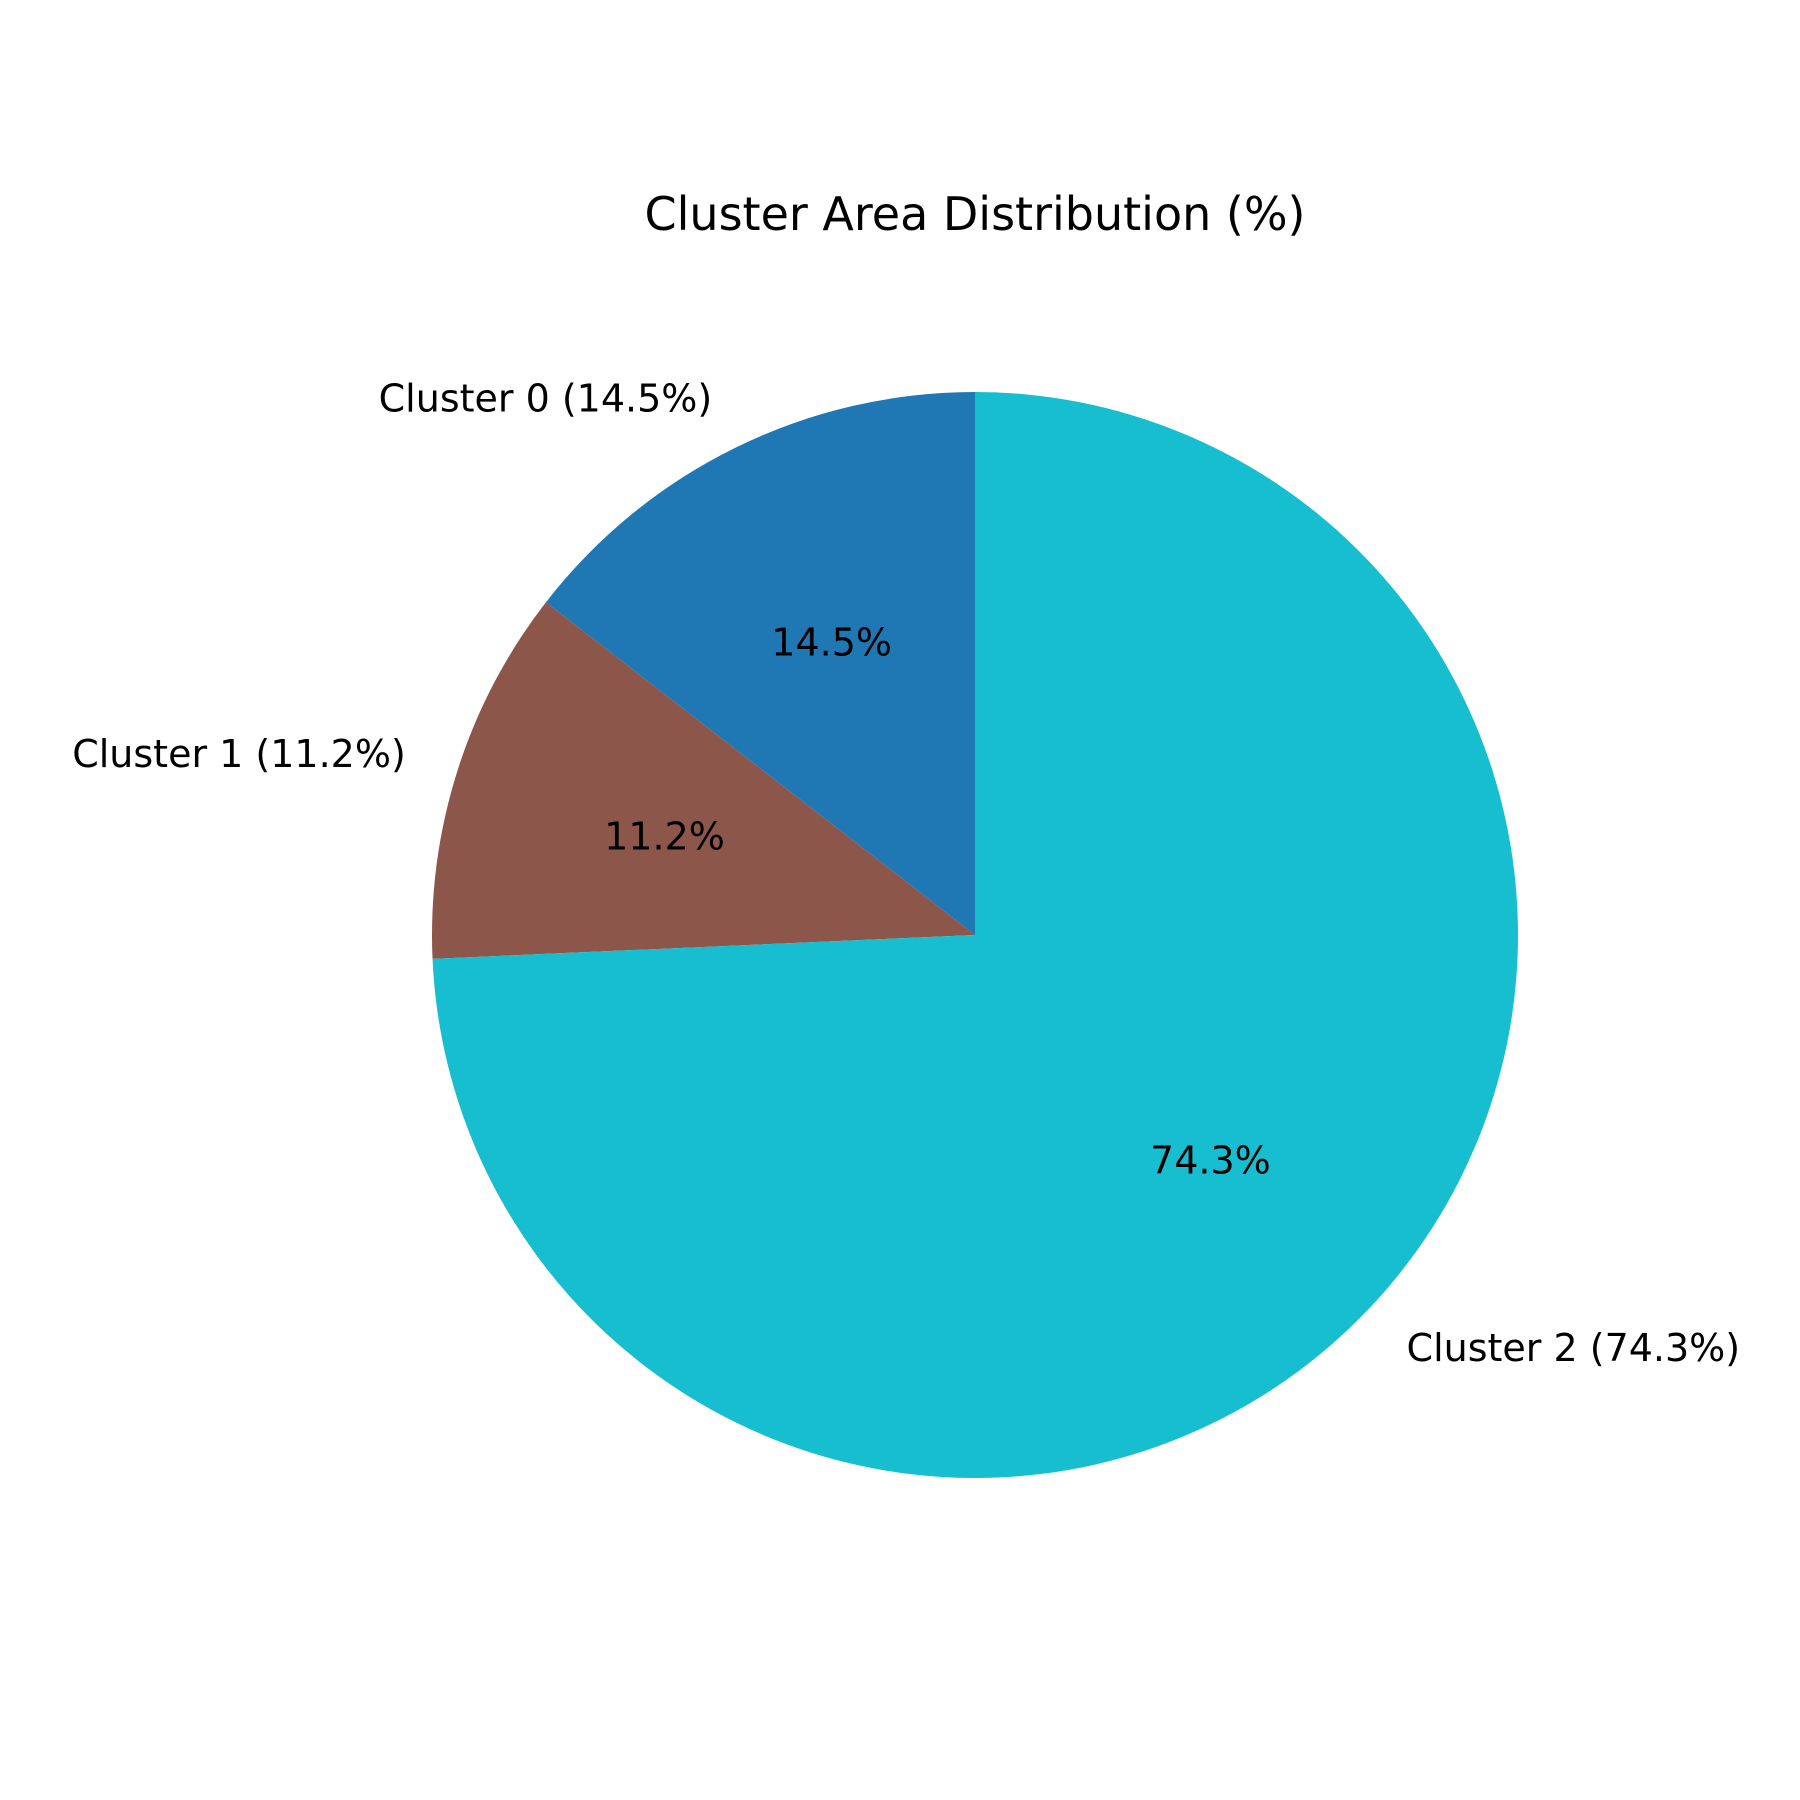 The height and width of the screenshot is (1800, 1800). I want to click on chart-title: Cluster Area Distribution (%), so click(975, 214).